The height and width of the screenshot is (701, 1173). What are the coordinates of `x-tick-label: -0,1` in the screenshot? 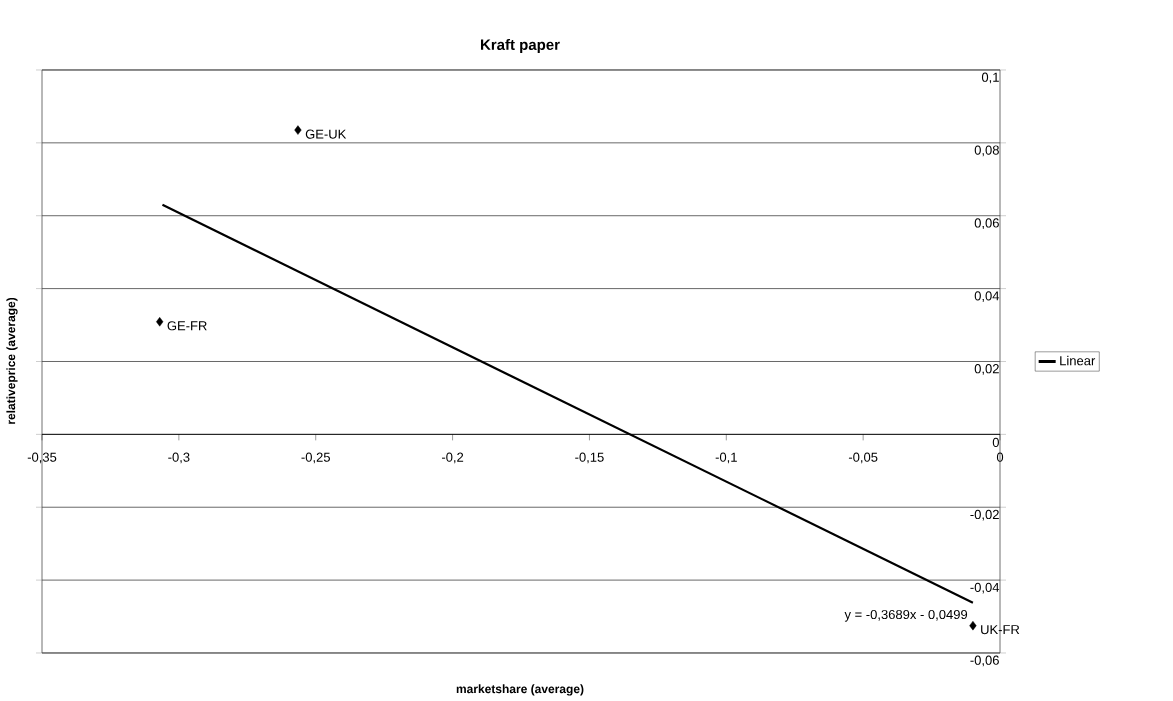 It's located at (726, 458).